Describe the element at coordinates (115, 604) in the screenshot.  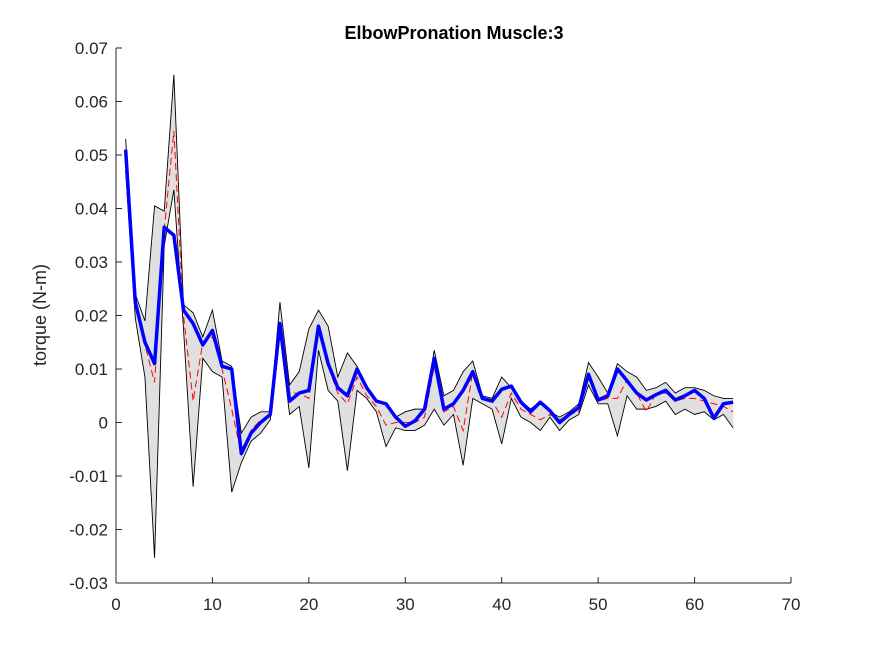
I see `x-tick-label: 0` at that location.